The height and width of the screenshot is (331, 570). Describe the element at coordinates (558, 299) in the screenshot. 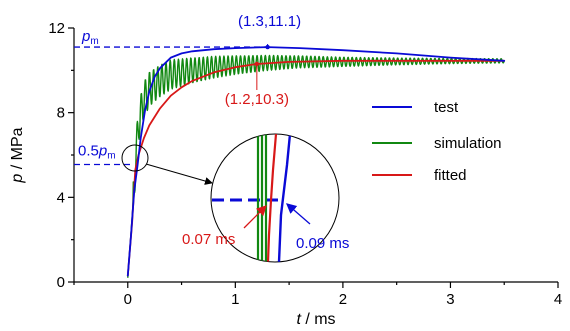

I see `x-tick-label: 4` at that location.